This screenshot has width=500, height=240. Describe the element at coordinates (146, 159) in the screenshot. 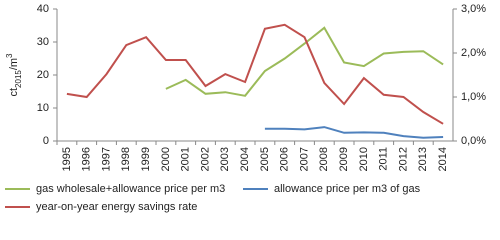

I see `x-tick-label: 1999` at that location.